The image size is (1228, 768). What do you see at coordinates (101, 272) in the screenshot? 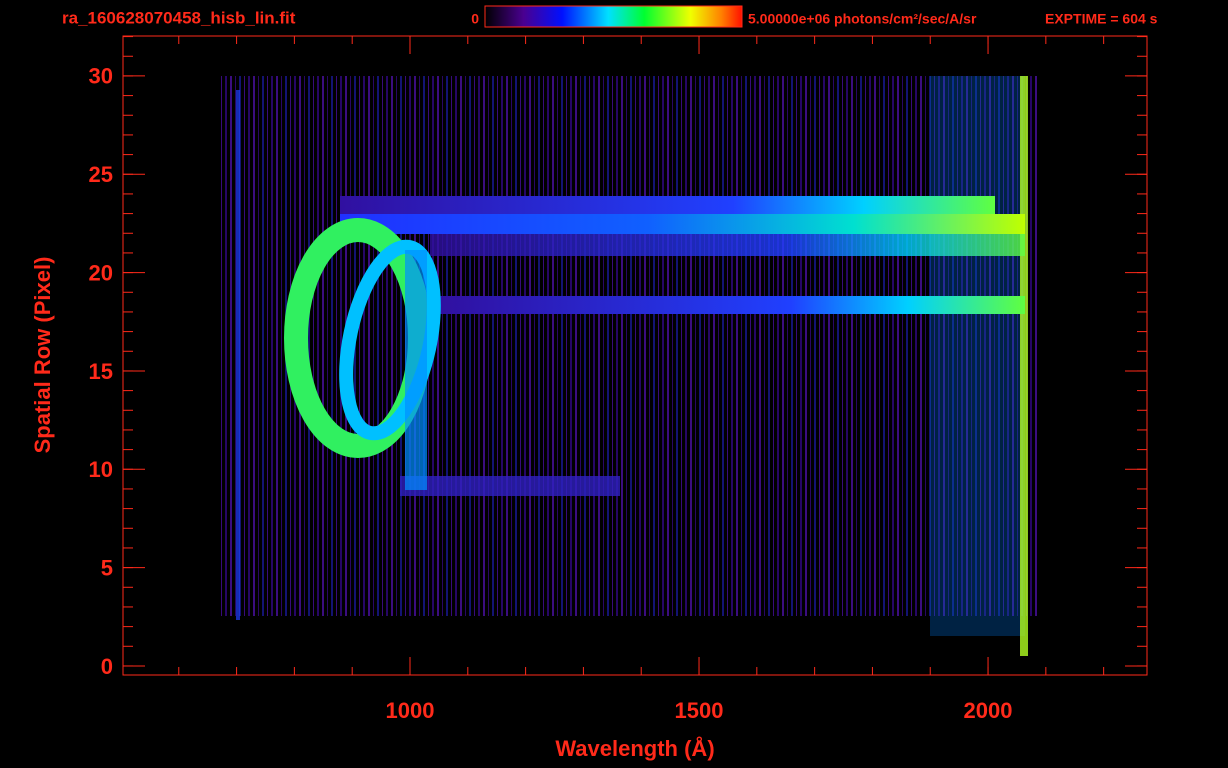
I see `y-tick-label: 20` at bounding box center [101, 272].